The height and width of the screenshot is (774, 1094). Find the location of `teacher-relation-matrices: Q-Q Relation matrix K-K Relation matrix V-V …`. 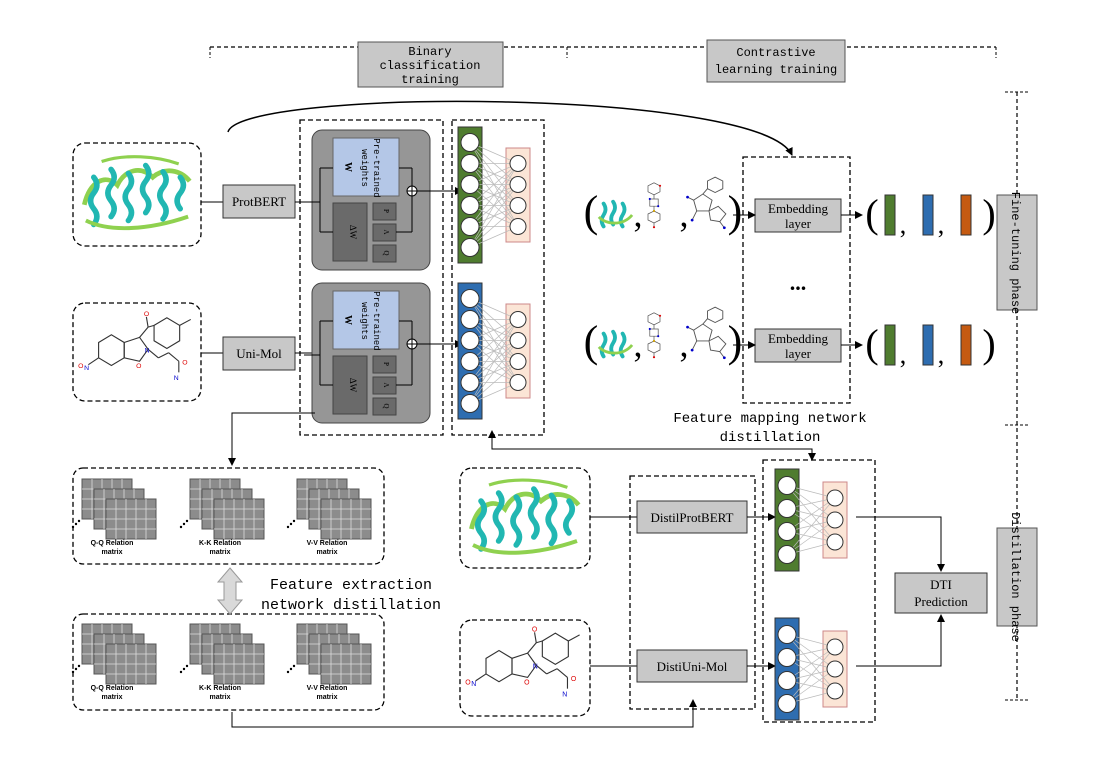

teacher-relation-matrices: Q-Q Relation matrix K-K Relation matrix V-V … is located at coordinates (221, 517).